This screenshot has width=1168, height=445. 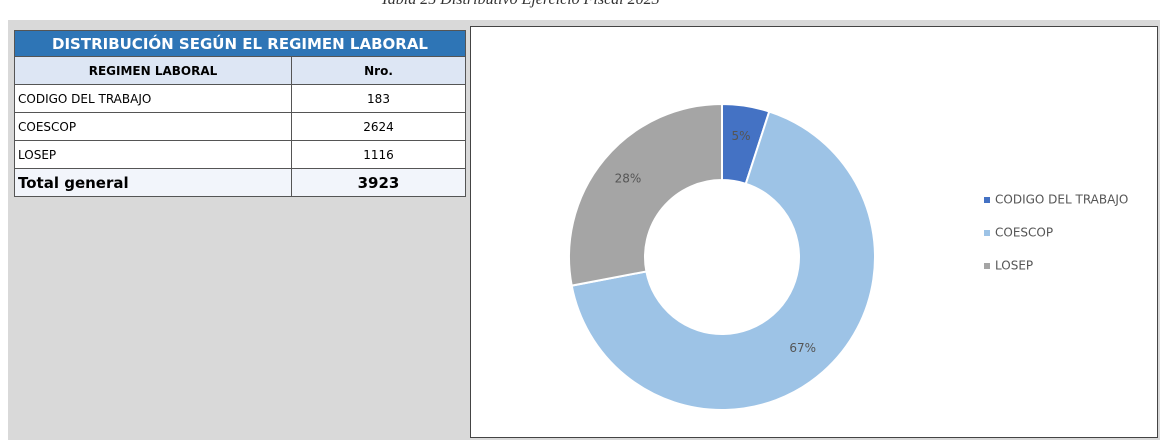 What do you see at coordinates (378, 98) in the screenshot?
I see `cell: 183` at bounding box center [378, 98].